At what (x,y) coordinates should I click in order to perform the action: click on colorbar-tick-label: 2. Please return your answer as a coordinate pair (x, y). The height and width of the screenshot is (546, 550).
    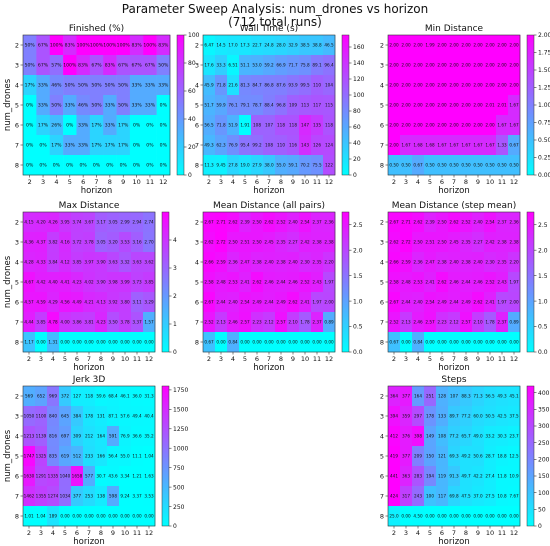
    Looking at the image, I should click on (175, 296).